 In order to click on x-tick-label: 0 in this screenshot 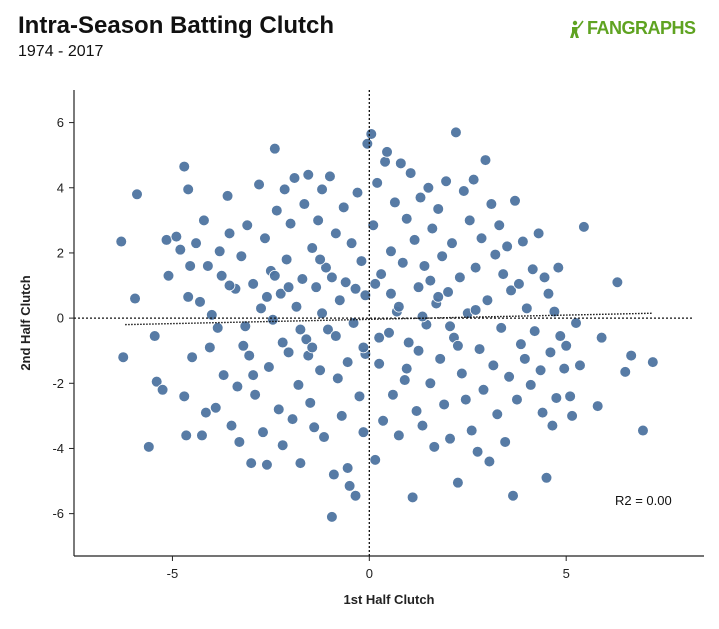, I will do `click(369, 573)`.